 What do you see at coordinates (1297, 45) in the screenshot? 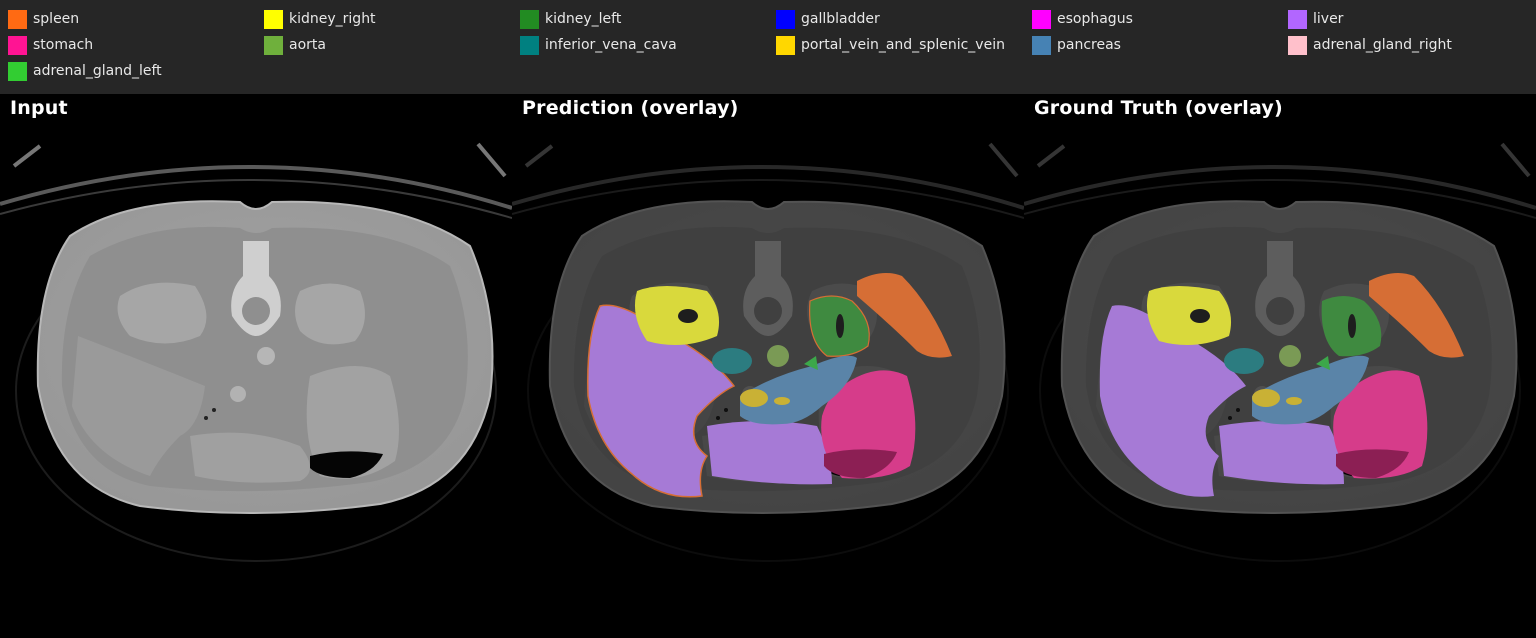
I see `legend-swatch-adrenal-gland-right` at bounding box center [1297, 45].